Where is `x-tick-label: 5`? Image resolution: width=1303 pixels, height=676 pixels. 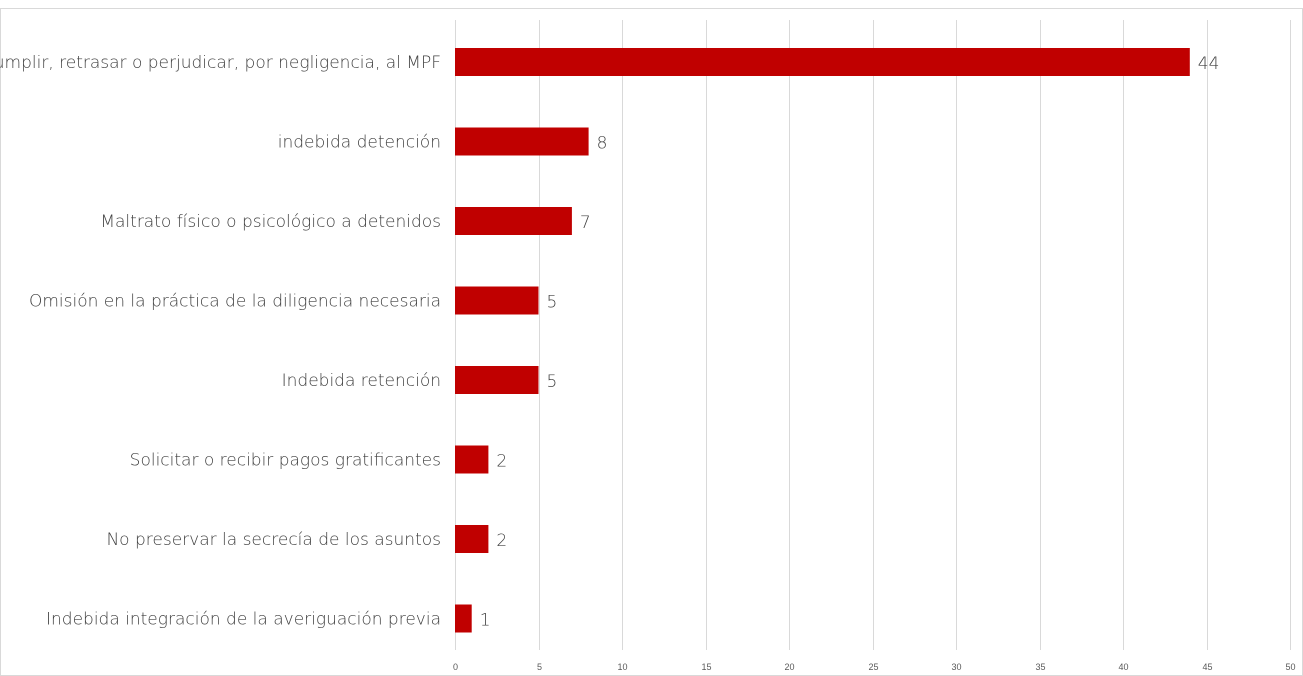 x-tick-label: 5 is located at coordinates (539, 667).